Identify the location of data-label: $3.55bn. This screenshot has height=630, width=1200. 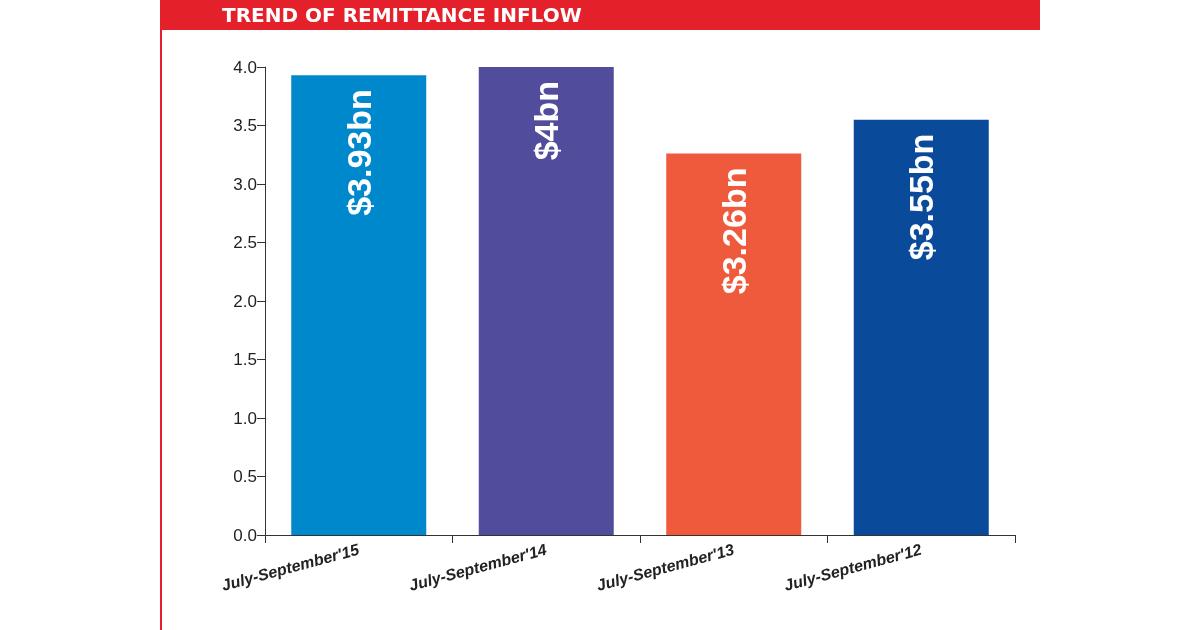
(921, 197).